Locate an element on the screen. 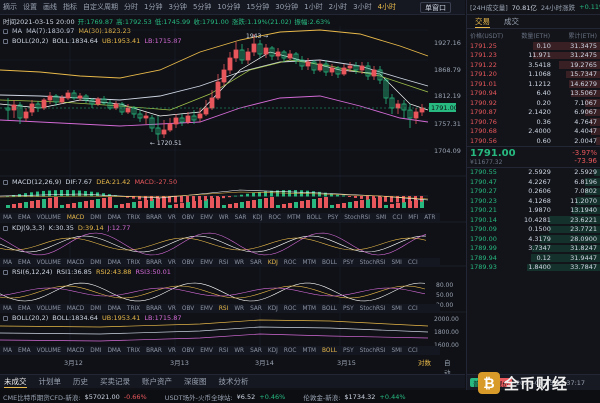  bottom-tab: 未成交 is located at coordinates (15, 382).